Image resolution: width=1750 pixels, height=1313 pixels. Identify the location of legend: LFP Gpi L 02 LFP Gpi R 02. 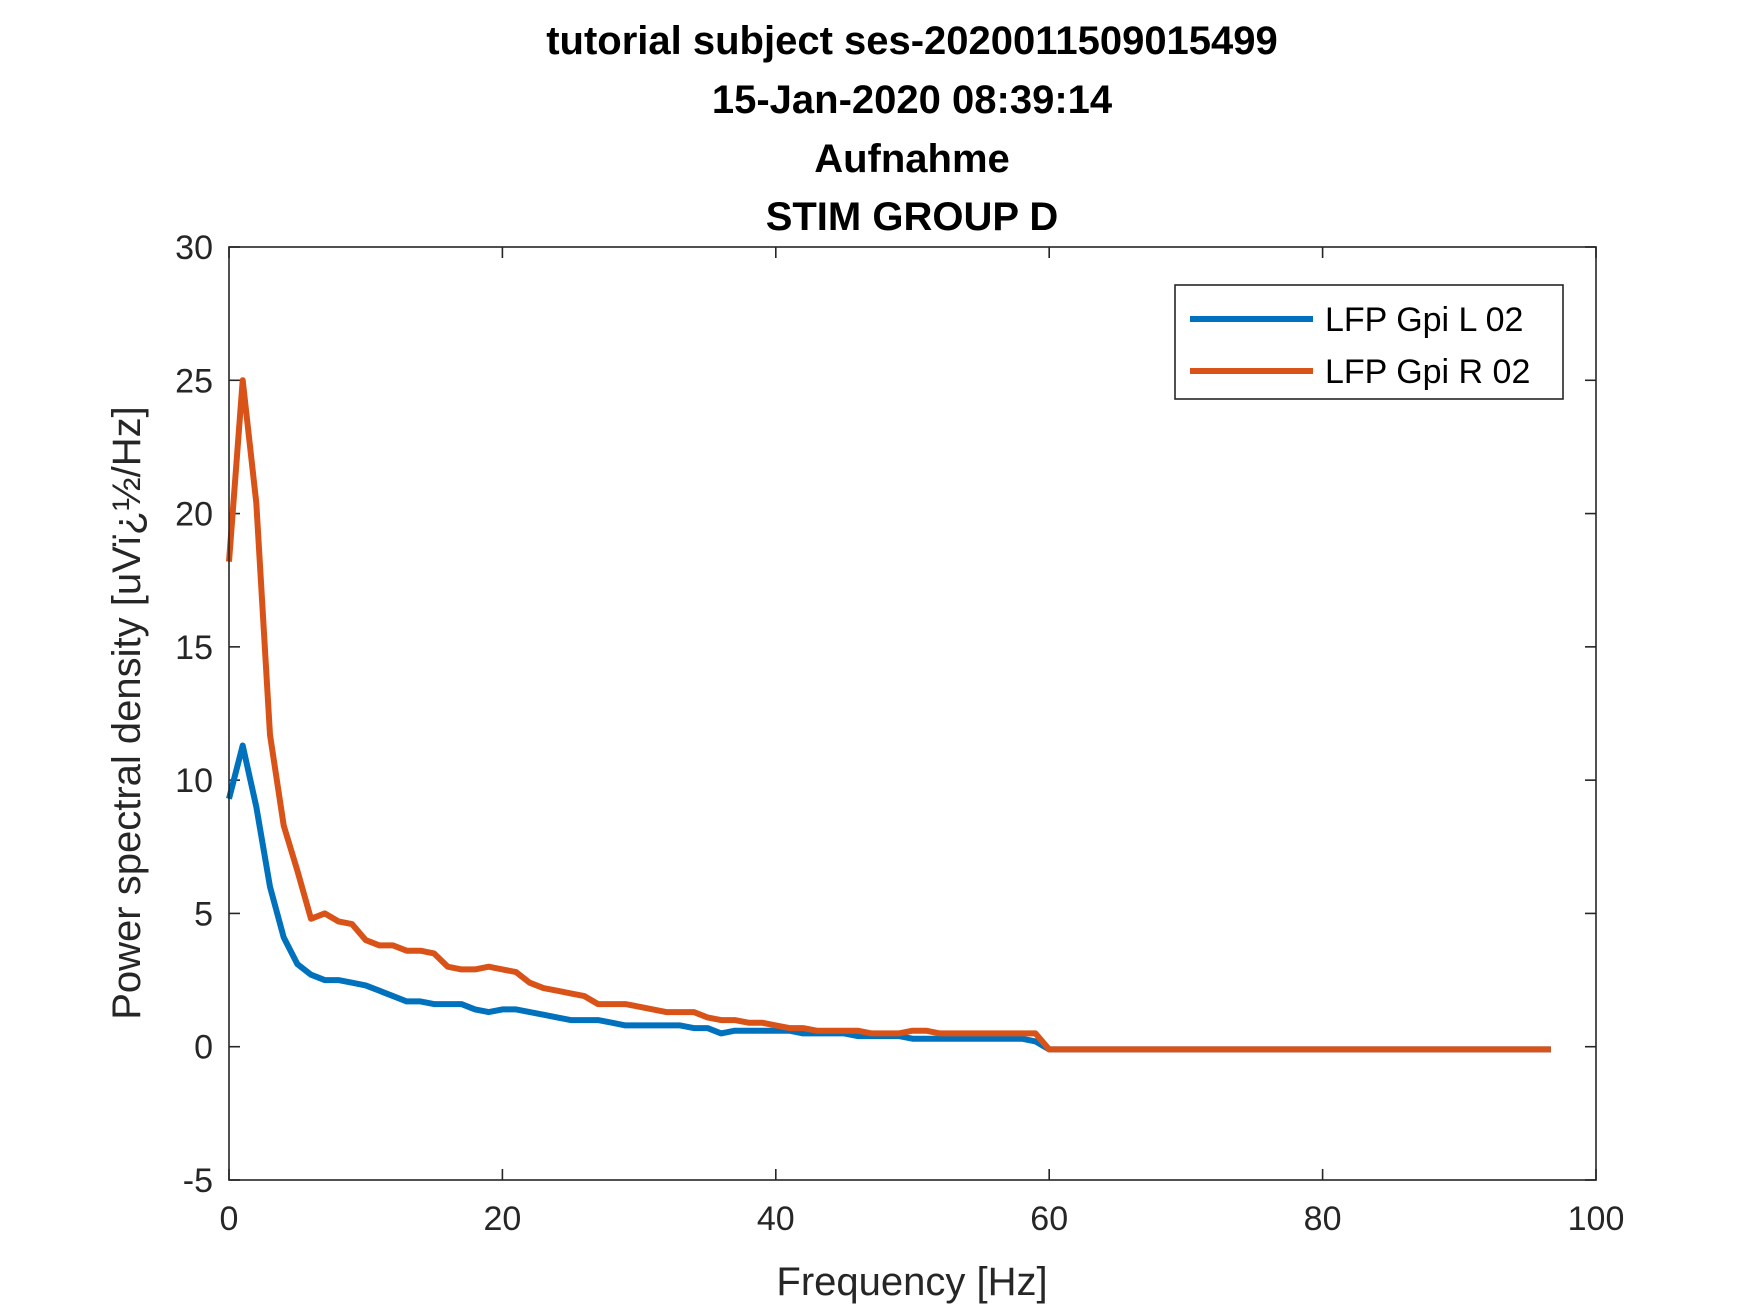
(1369, 342).